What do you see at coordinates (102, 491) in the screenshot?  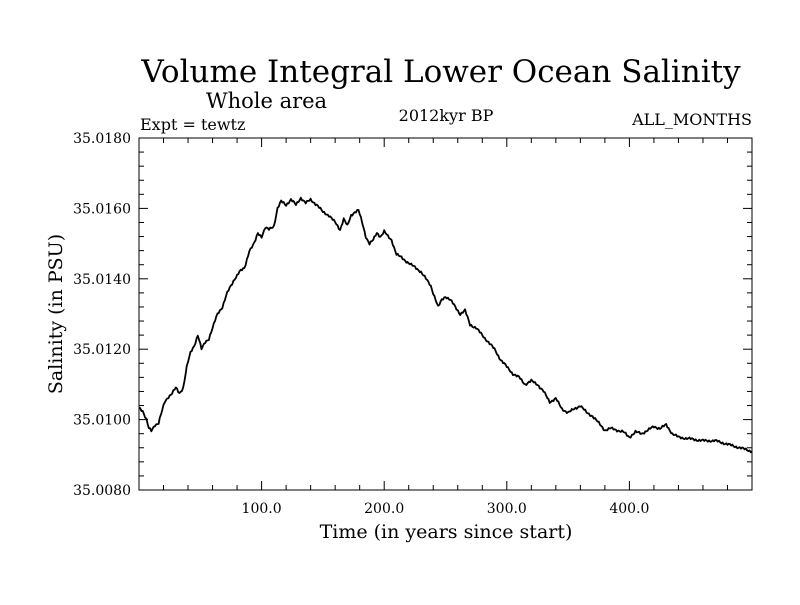 I see `y-tick-label: 35.0080` at bounding box center [102, 491].